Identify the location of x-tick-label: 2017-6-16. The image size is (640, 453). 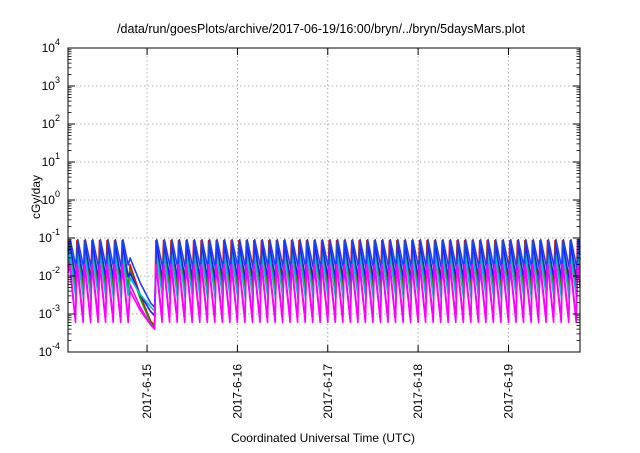
(237, 391).